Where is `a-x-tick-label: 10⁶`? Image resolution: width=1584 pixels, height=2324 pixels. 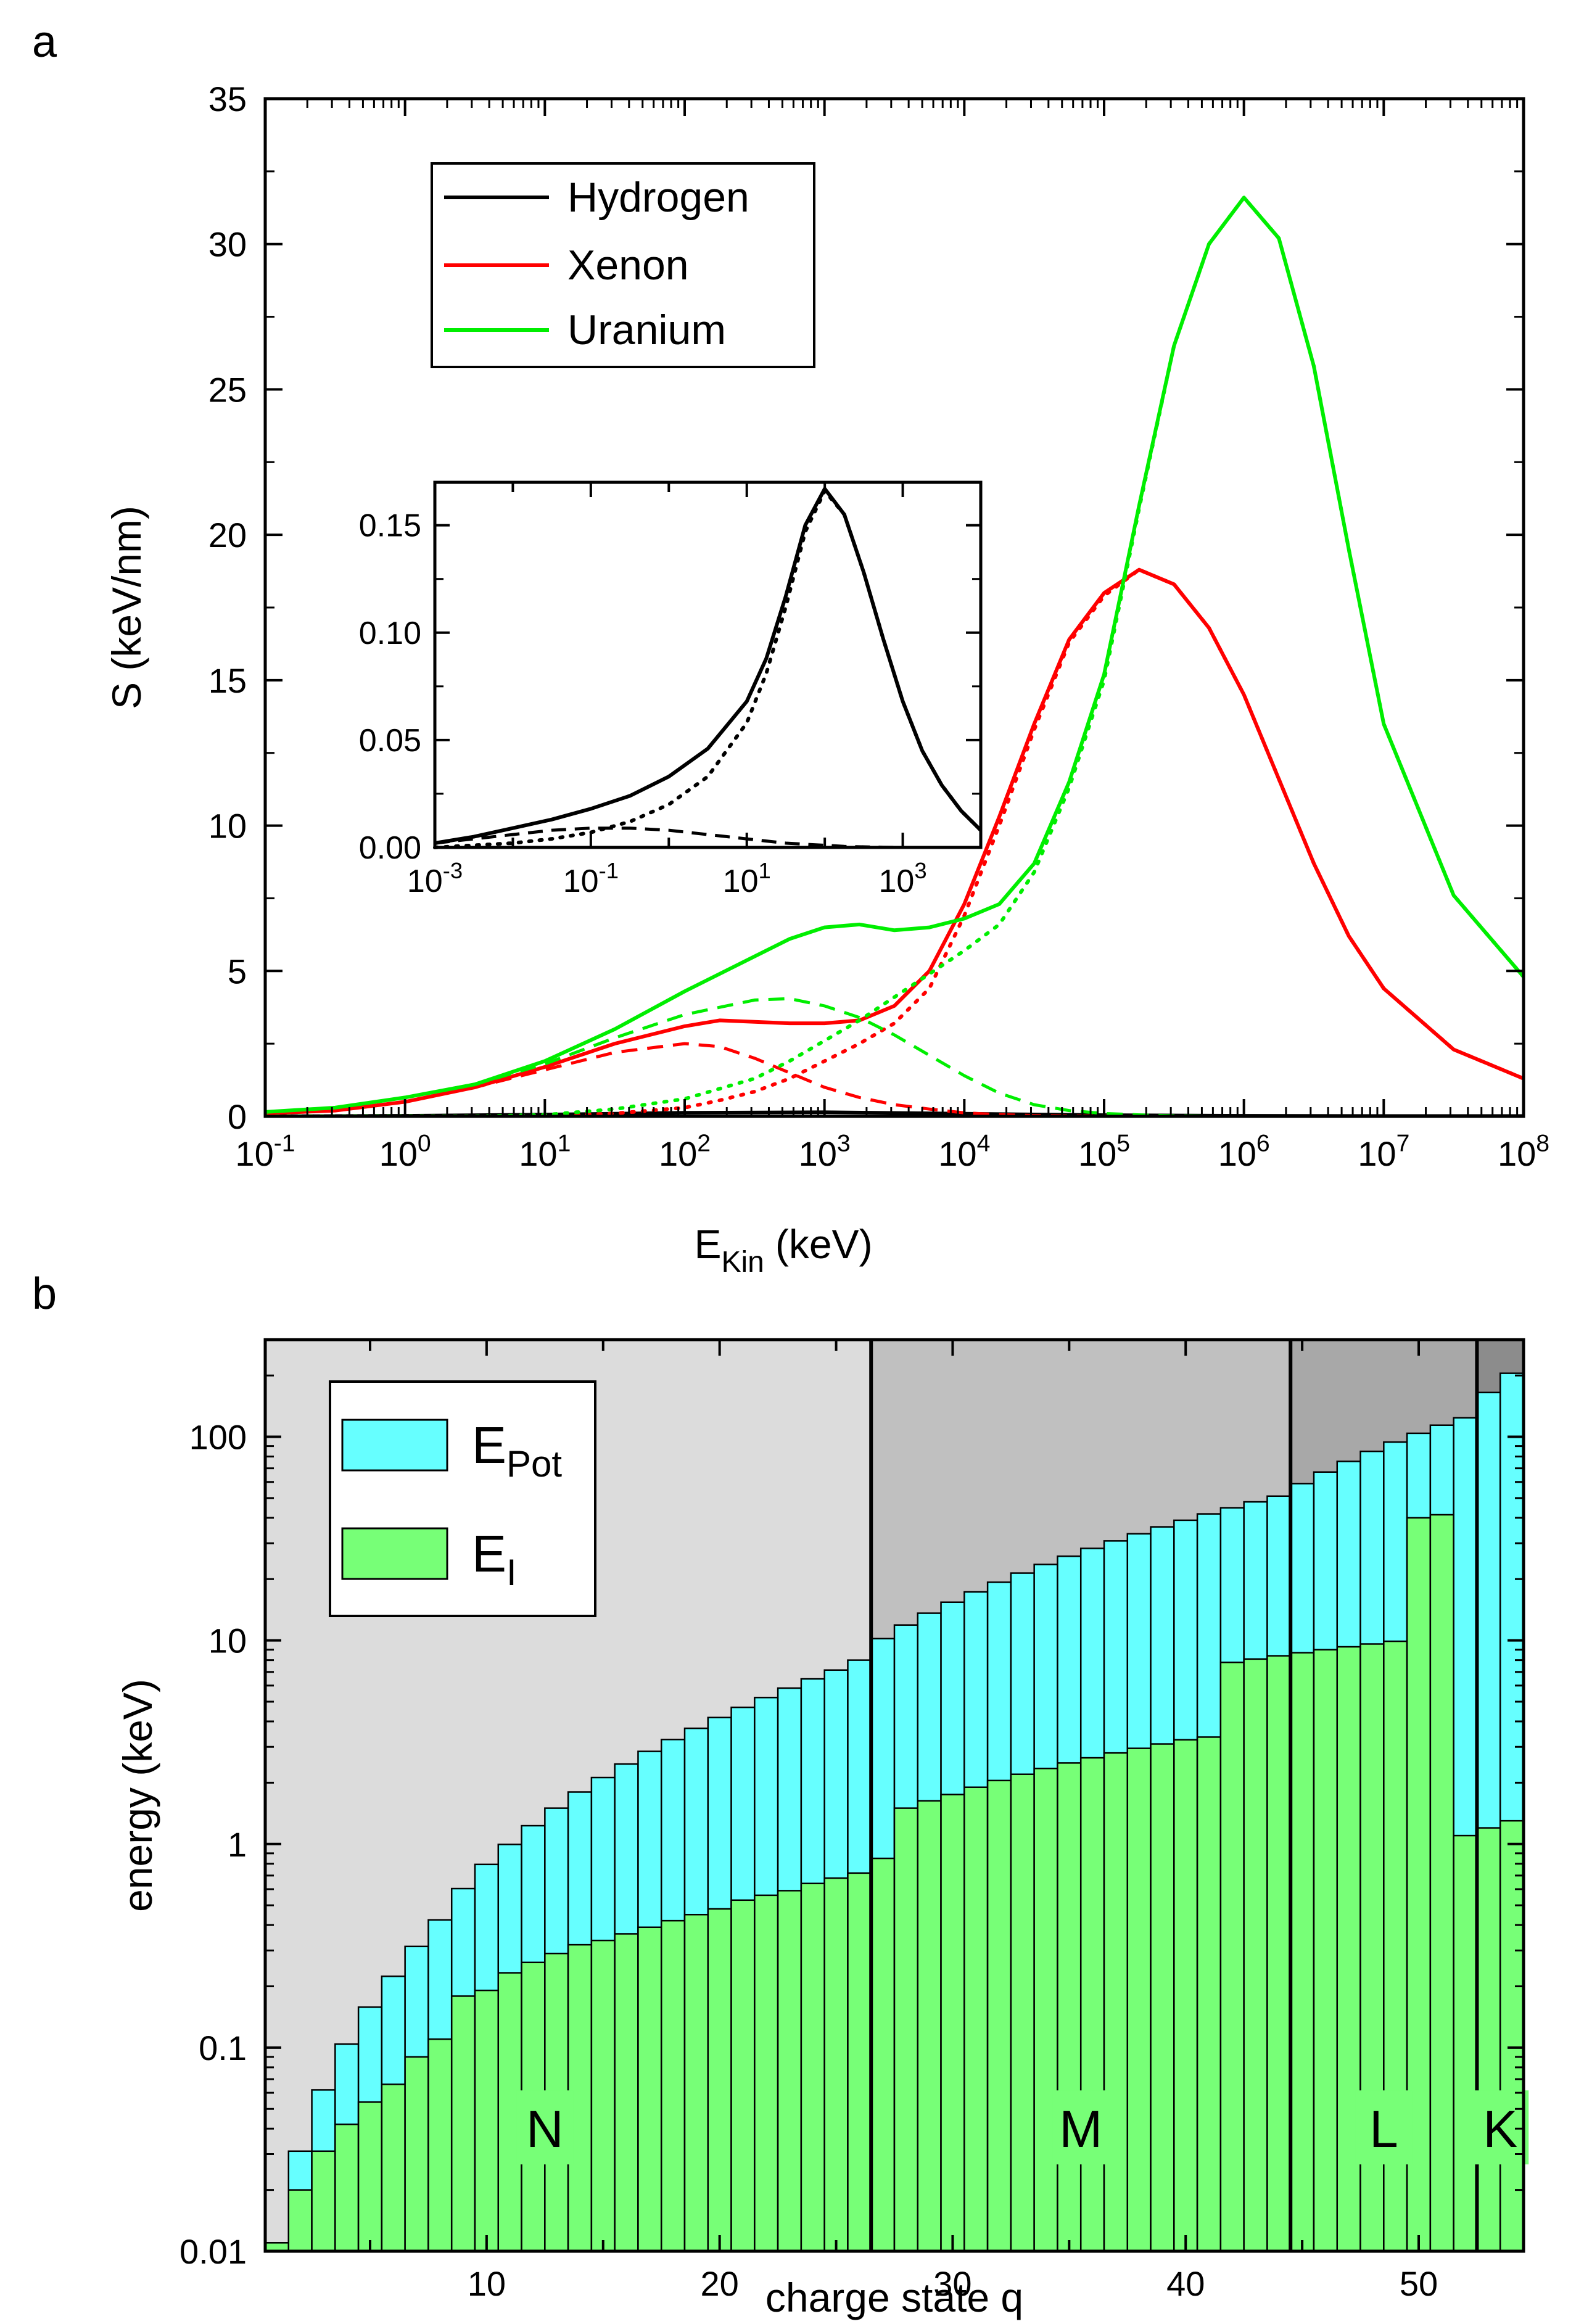 a-x-tick-label: 10⁶ is located at coordinates (1244, 1151).